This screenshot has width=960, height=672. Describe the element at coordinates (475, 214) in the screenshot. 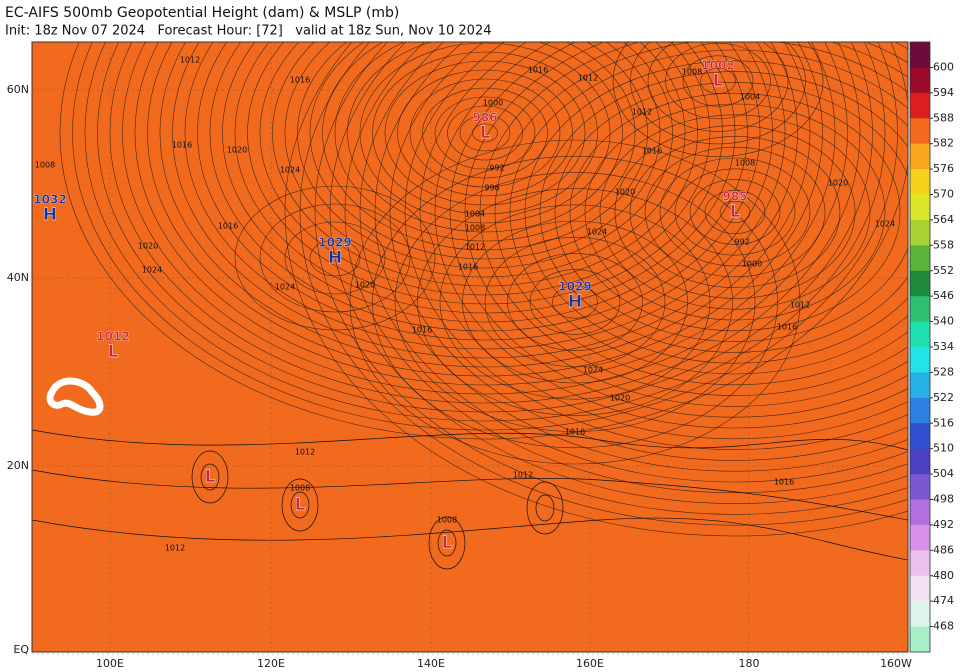

I see `isobar-label: 1004` at that location.